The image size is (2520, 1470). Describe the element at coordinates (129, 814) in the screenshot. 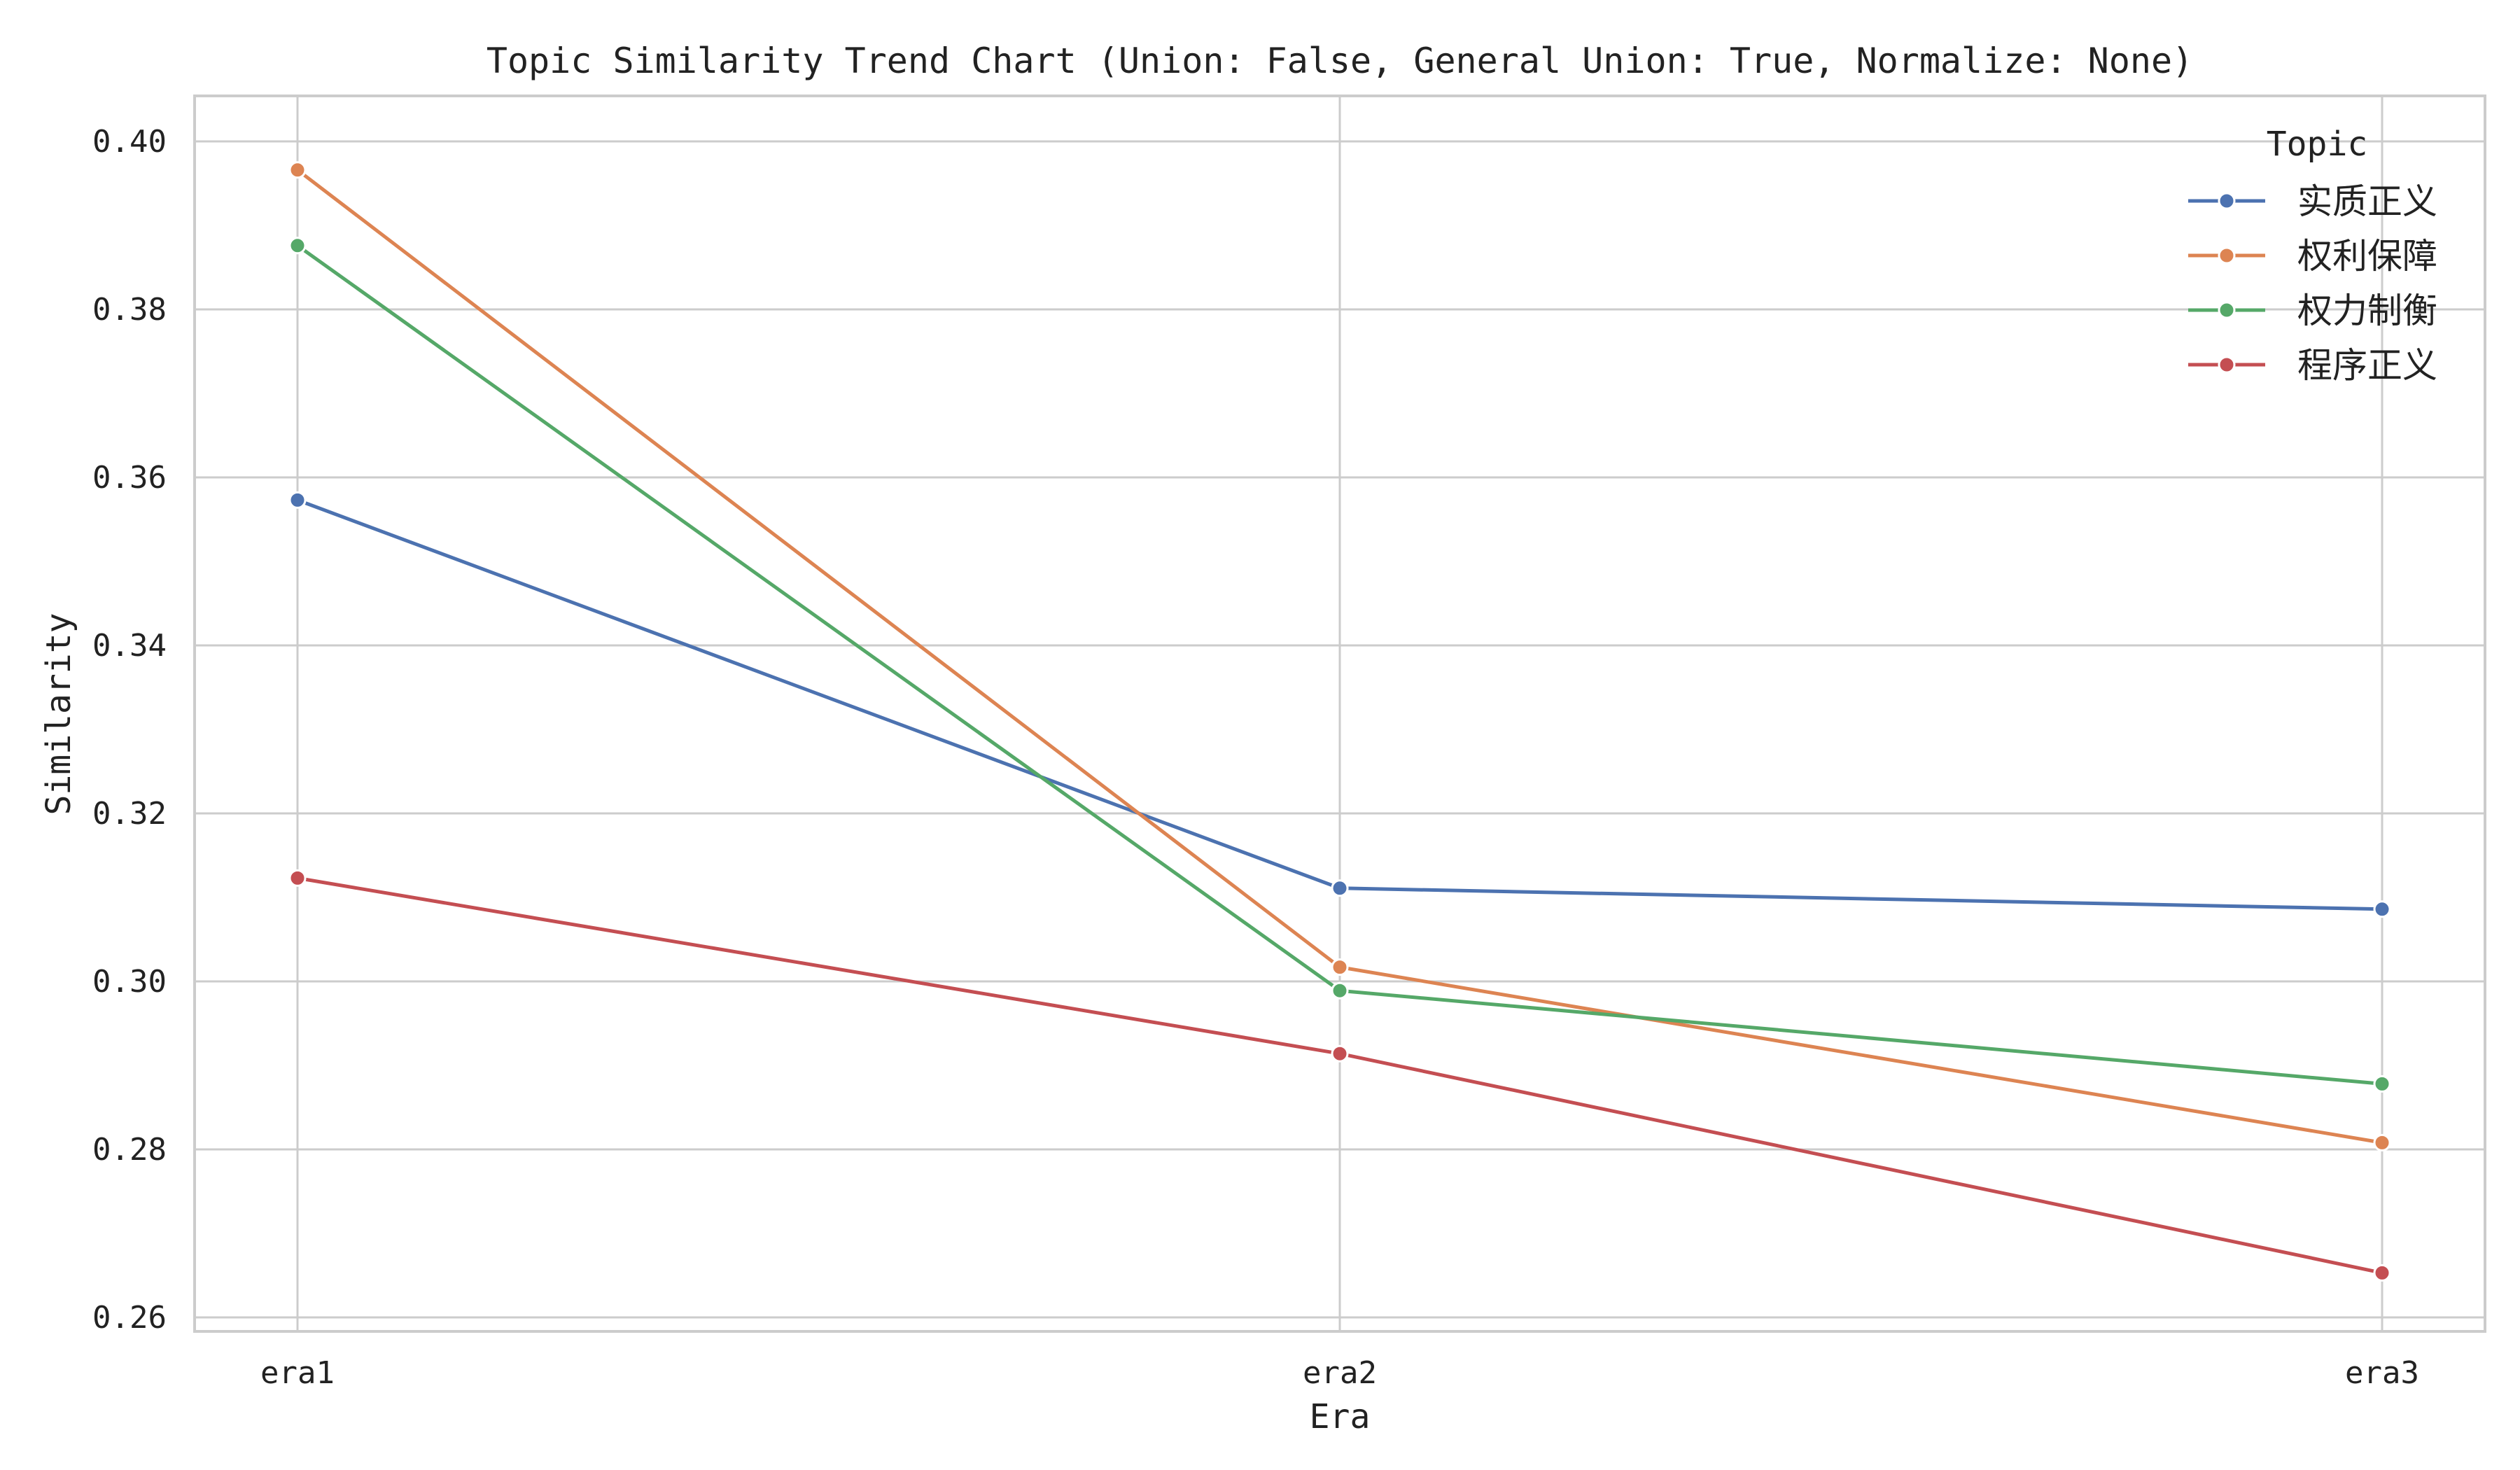

I see `y-tick-label: 0.32` at that location.